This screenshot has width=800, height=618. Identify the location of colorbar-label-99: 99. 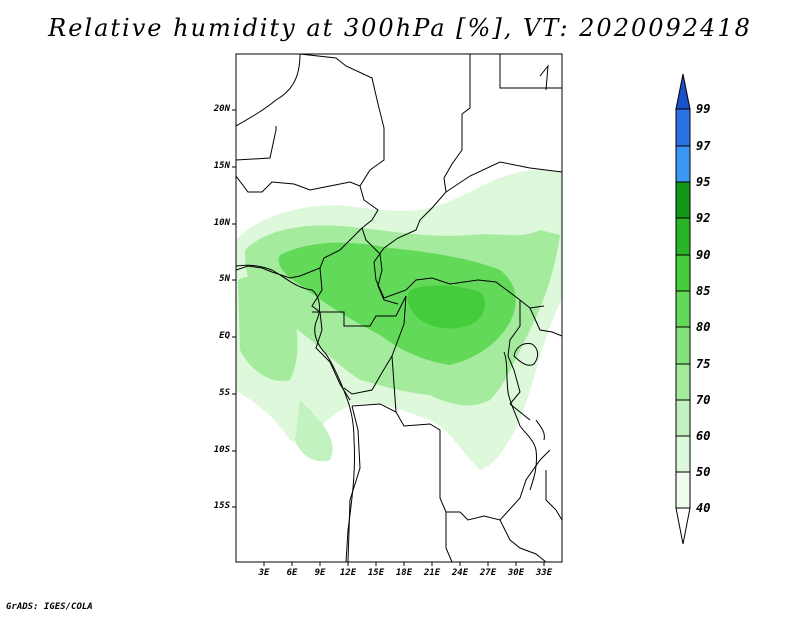
(703, 109).